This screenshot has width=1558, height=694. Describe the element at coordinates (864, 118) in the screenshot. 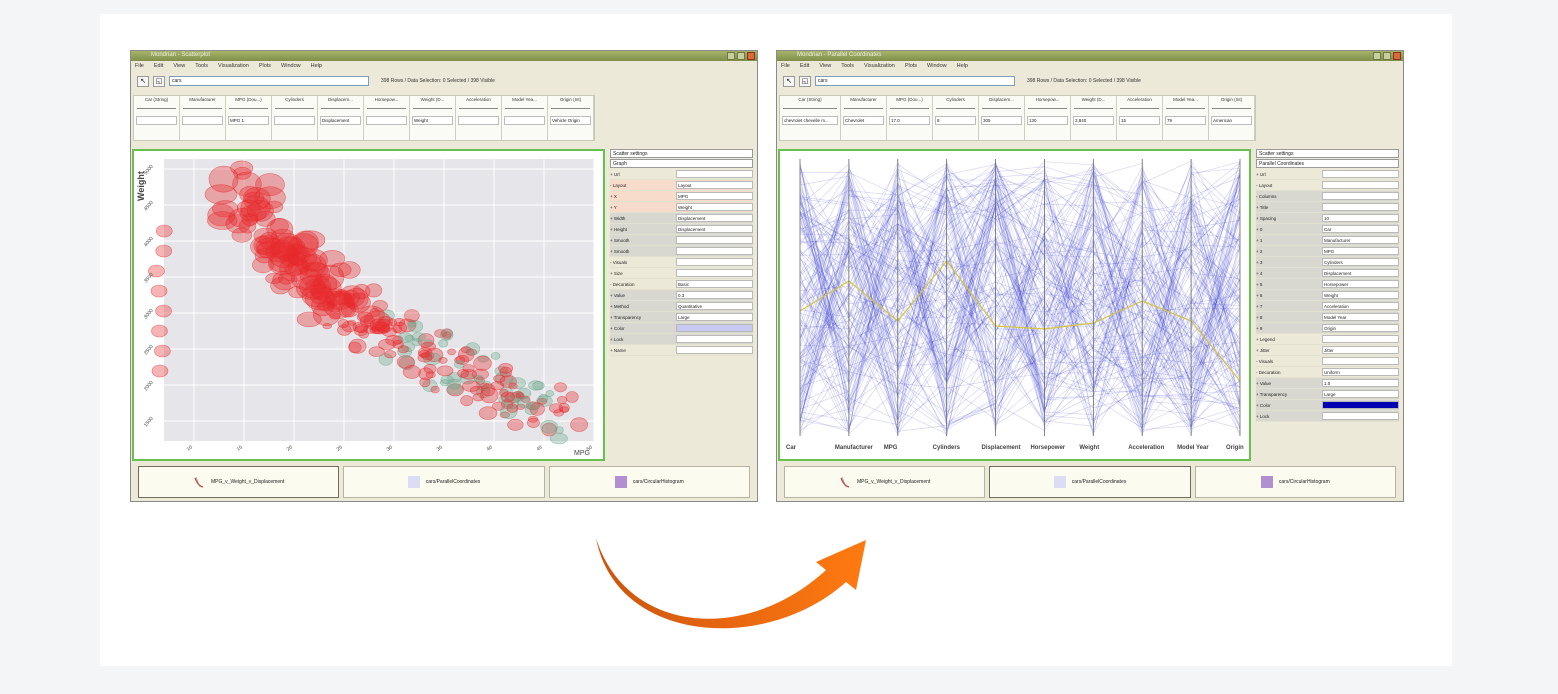

I see `variable-column: Manufacturer Chevrolet` at that location.